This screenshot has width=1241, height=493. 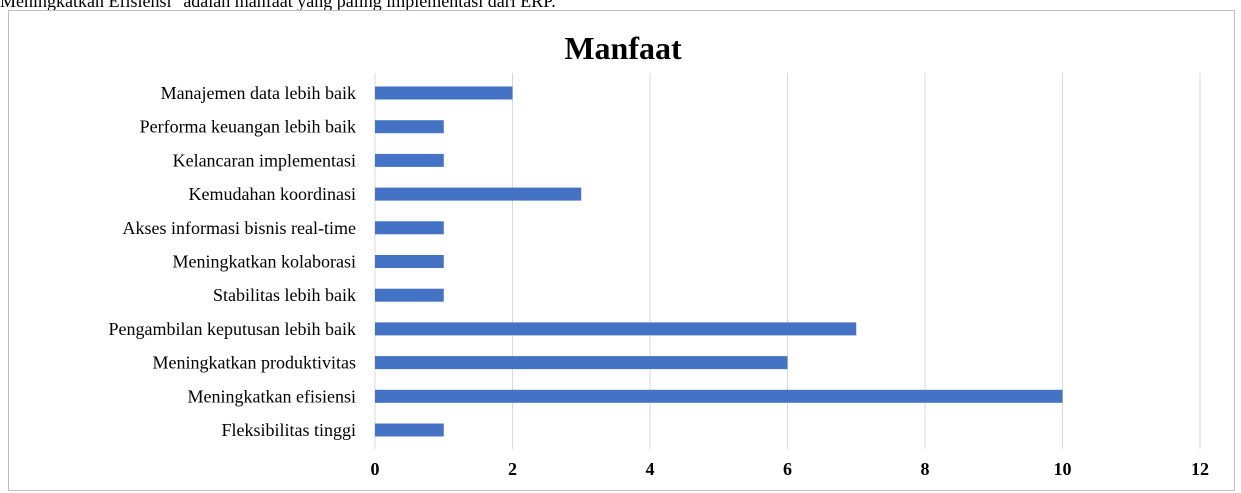 What do you see at coordinates (232, 329) in the screenshot?
I see `category-label: Pengambilan keputusan lebih baik` at bounding box center [232, 329].